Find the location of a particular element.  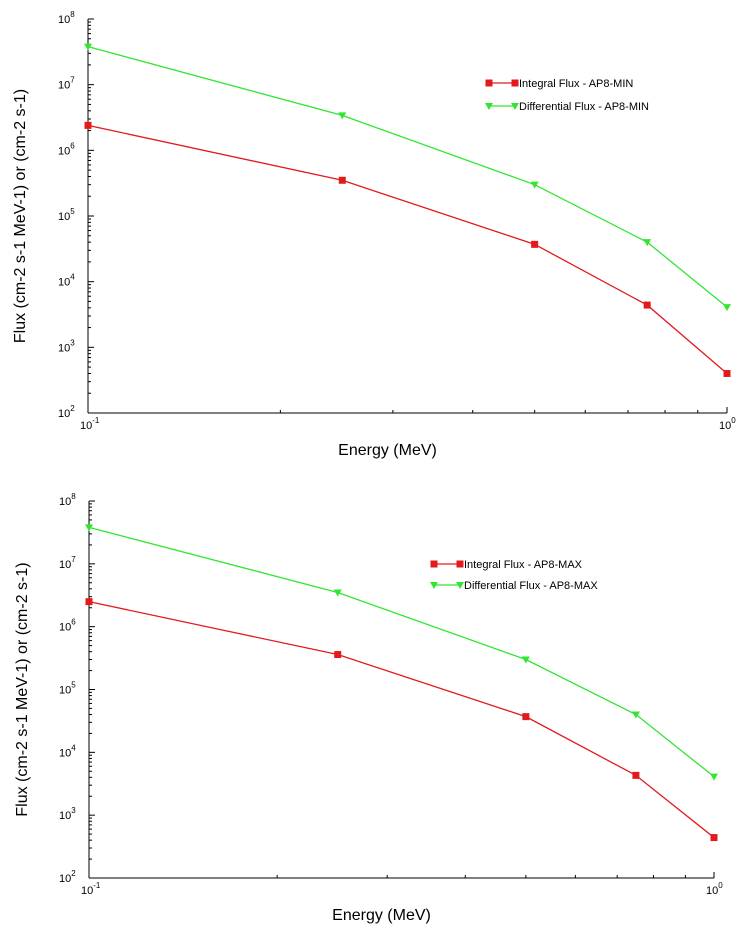

legend-label: Differential Flux - AP8-MAX is located at coordinates (531, 586).